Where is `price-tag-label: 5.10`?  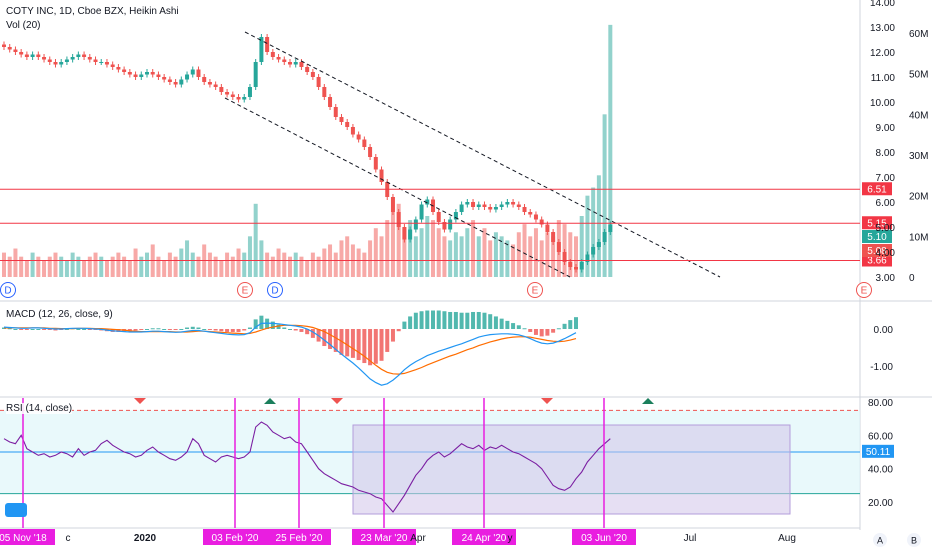
price-tag-label: 5.10 is located at coordinates (877, 237).